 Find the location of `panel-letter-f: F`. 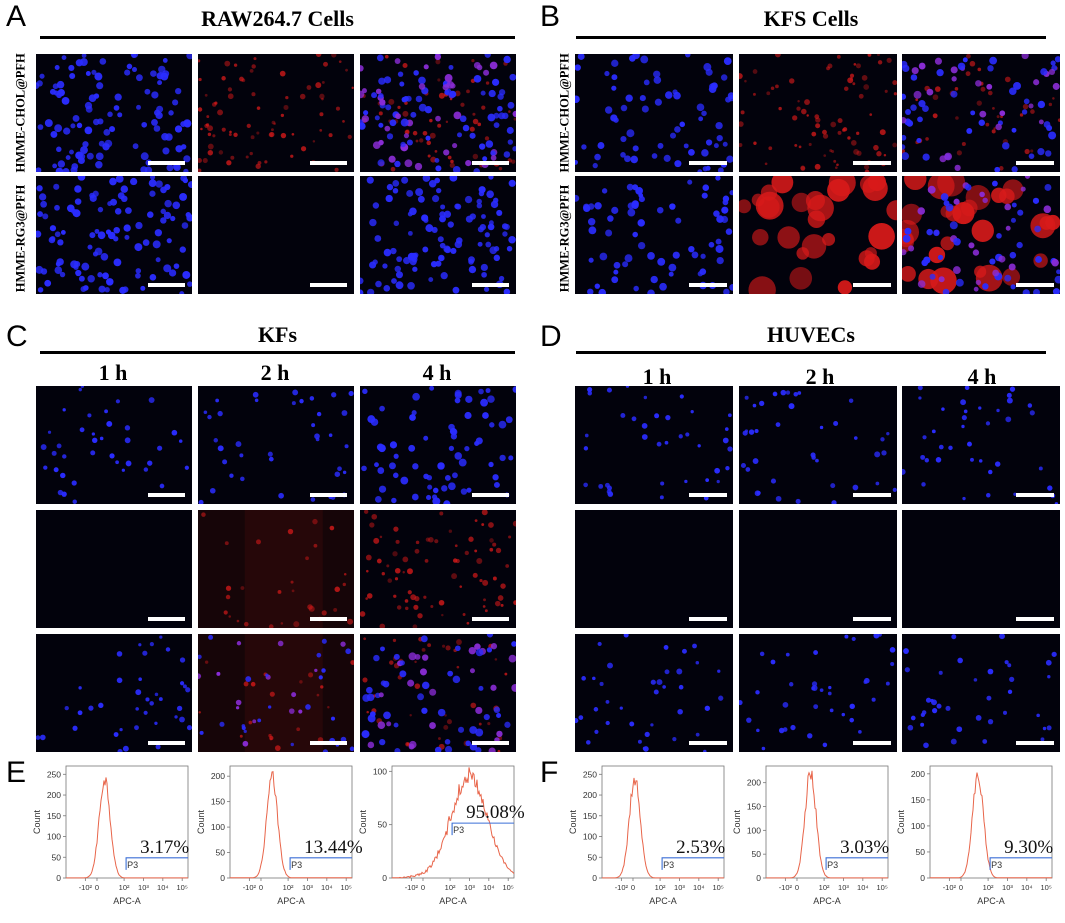

panel-letter-f: F is located at coordinates (549, 772).